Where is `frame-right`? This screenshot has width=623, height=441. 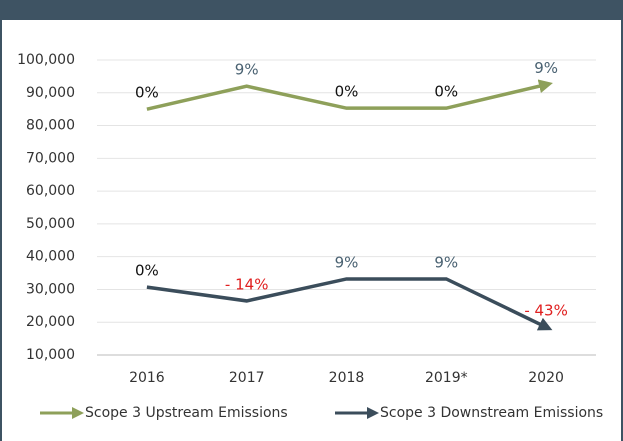
frame-right is located at coordinates (622, 220).